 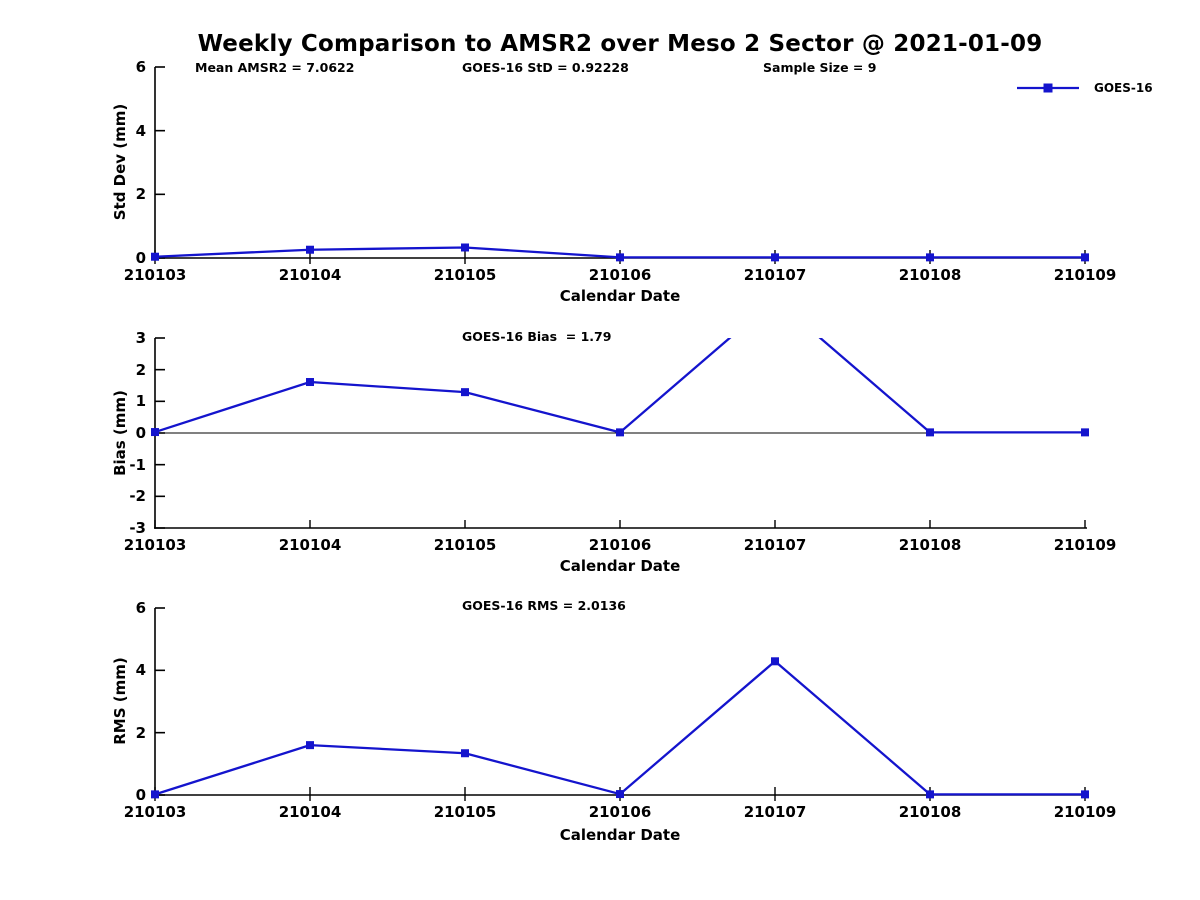 I want to click on y-axis-label-stddev: Std Dev (mm), so click(x=120, y=162).